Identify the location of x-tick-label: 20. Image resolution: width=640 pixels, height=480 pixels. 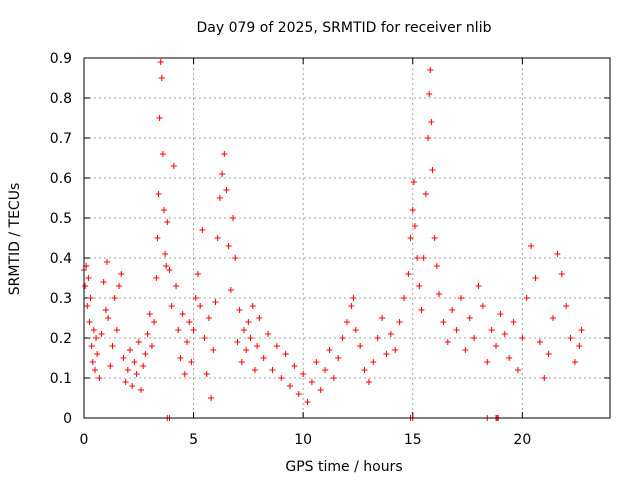
(522, 440).